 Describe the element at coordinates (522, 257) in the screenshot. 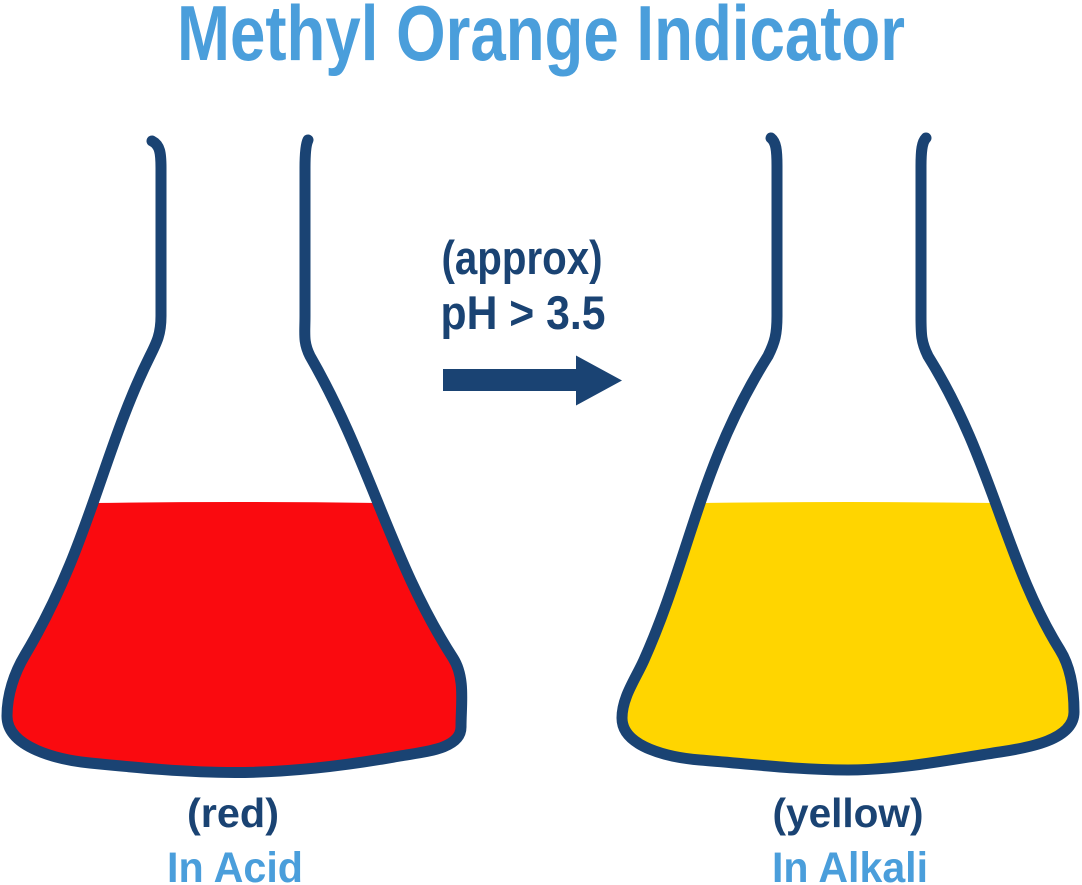

I see `condition-approx-label: (approx)` at that location.